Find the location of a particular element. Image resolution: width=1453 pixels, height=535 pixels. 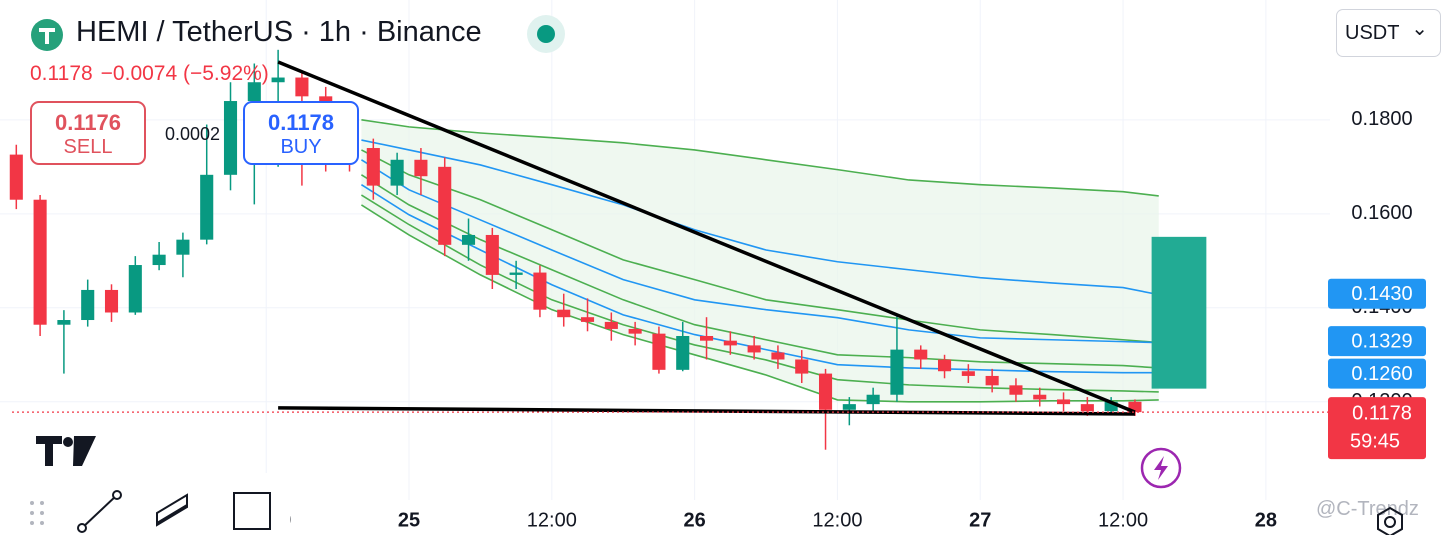

buy-label: BUY is located at coordinates (301, 147).